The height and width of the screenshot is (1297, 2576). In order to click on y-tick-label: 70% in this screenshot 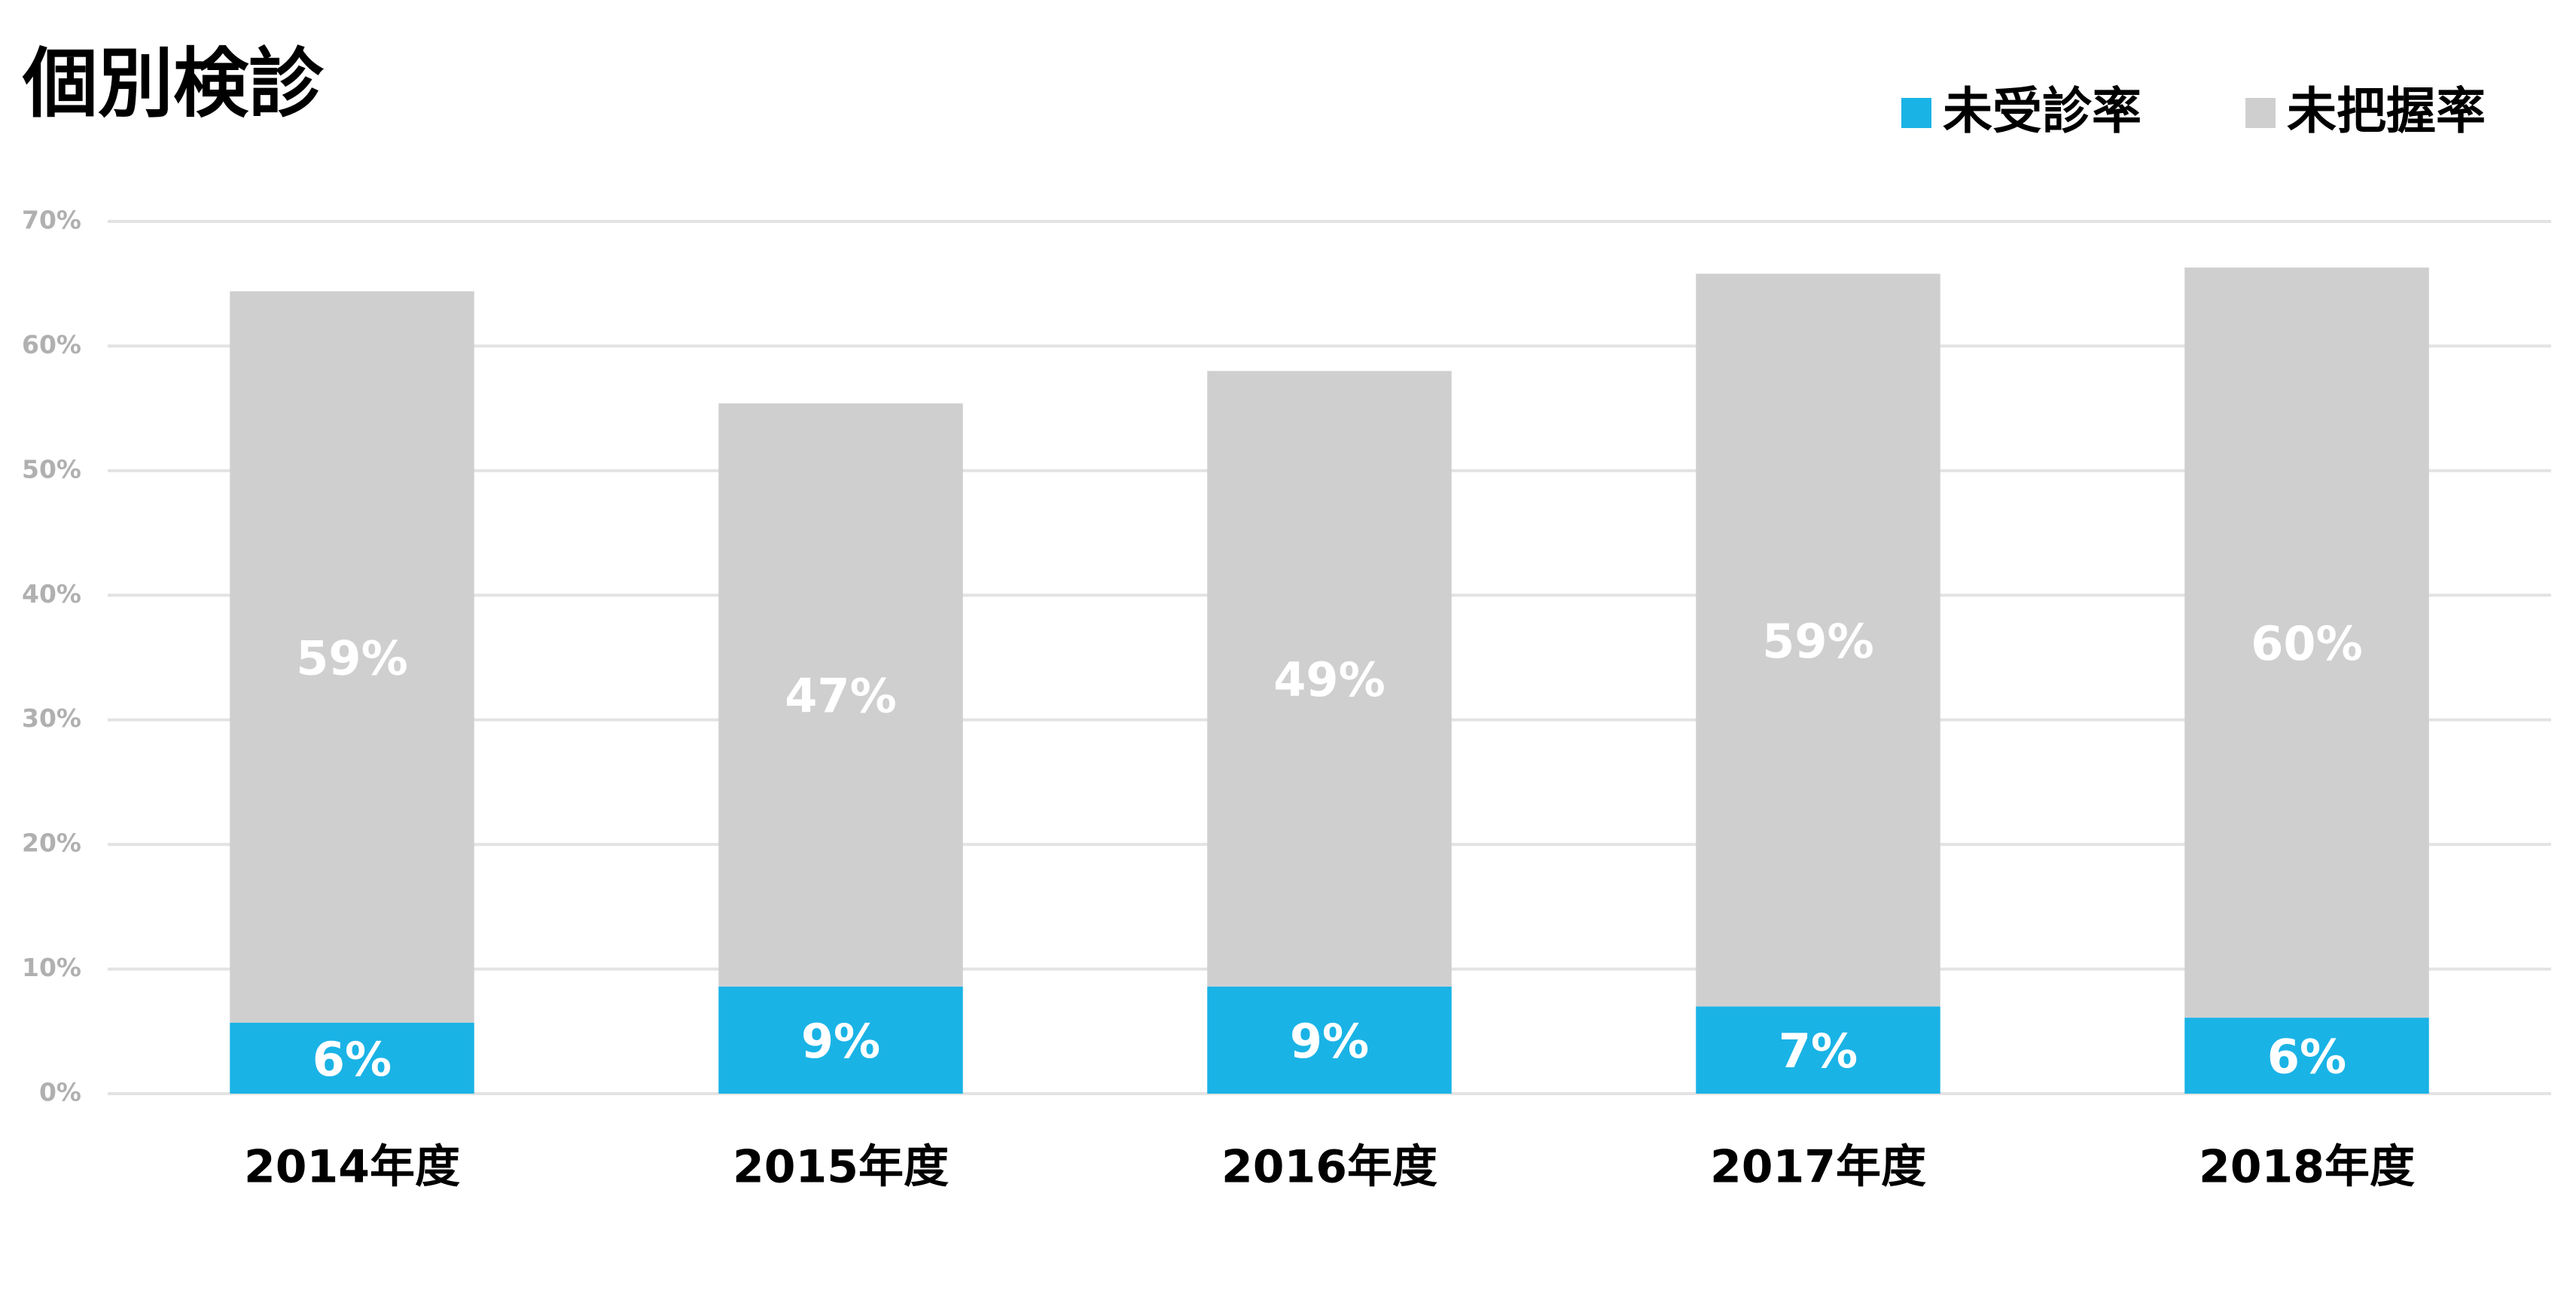, I will do `click(51, 220)`.